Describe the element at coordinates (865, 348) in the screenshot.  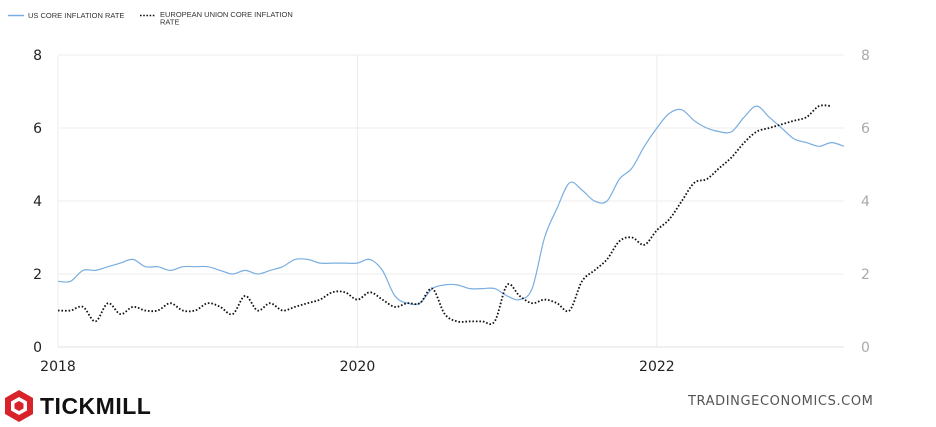
I see `y-tick-right-0: 0` at that location.